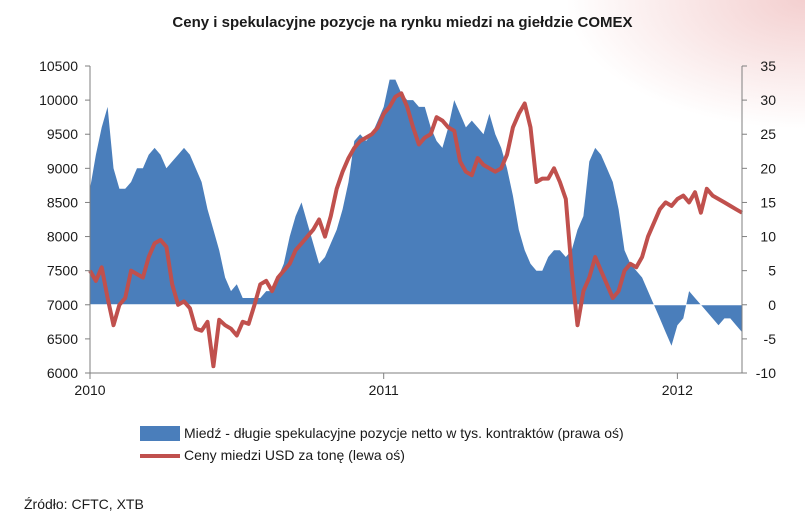 The image size is (805, 525). What do you see at coordinates (62, 202) in the screenshot?
I see `left-tick-label: 8500` at bounding box center [62, 202].